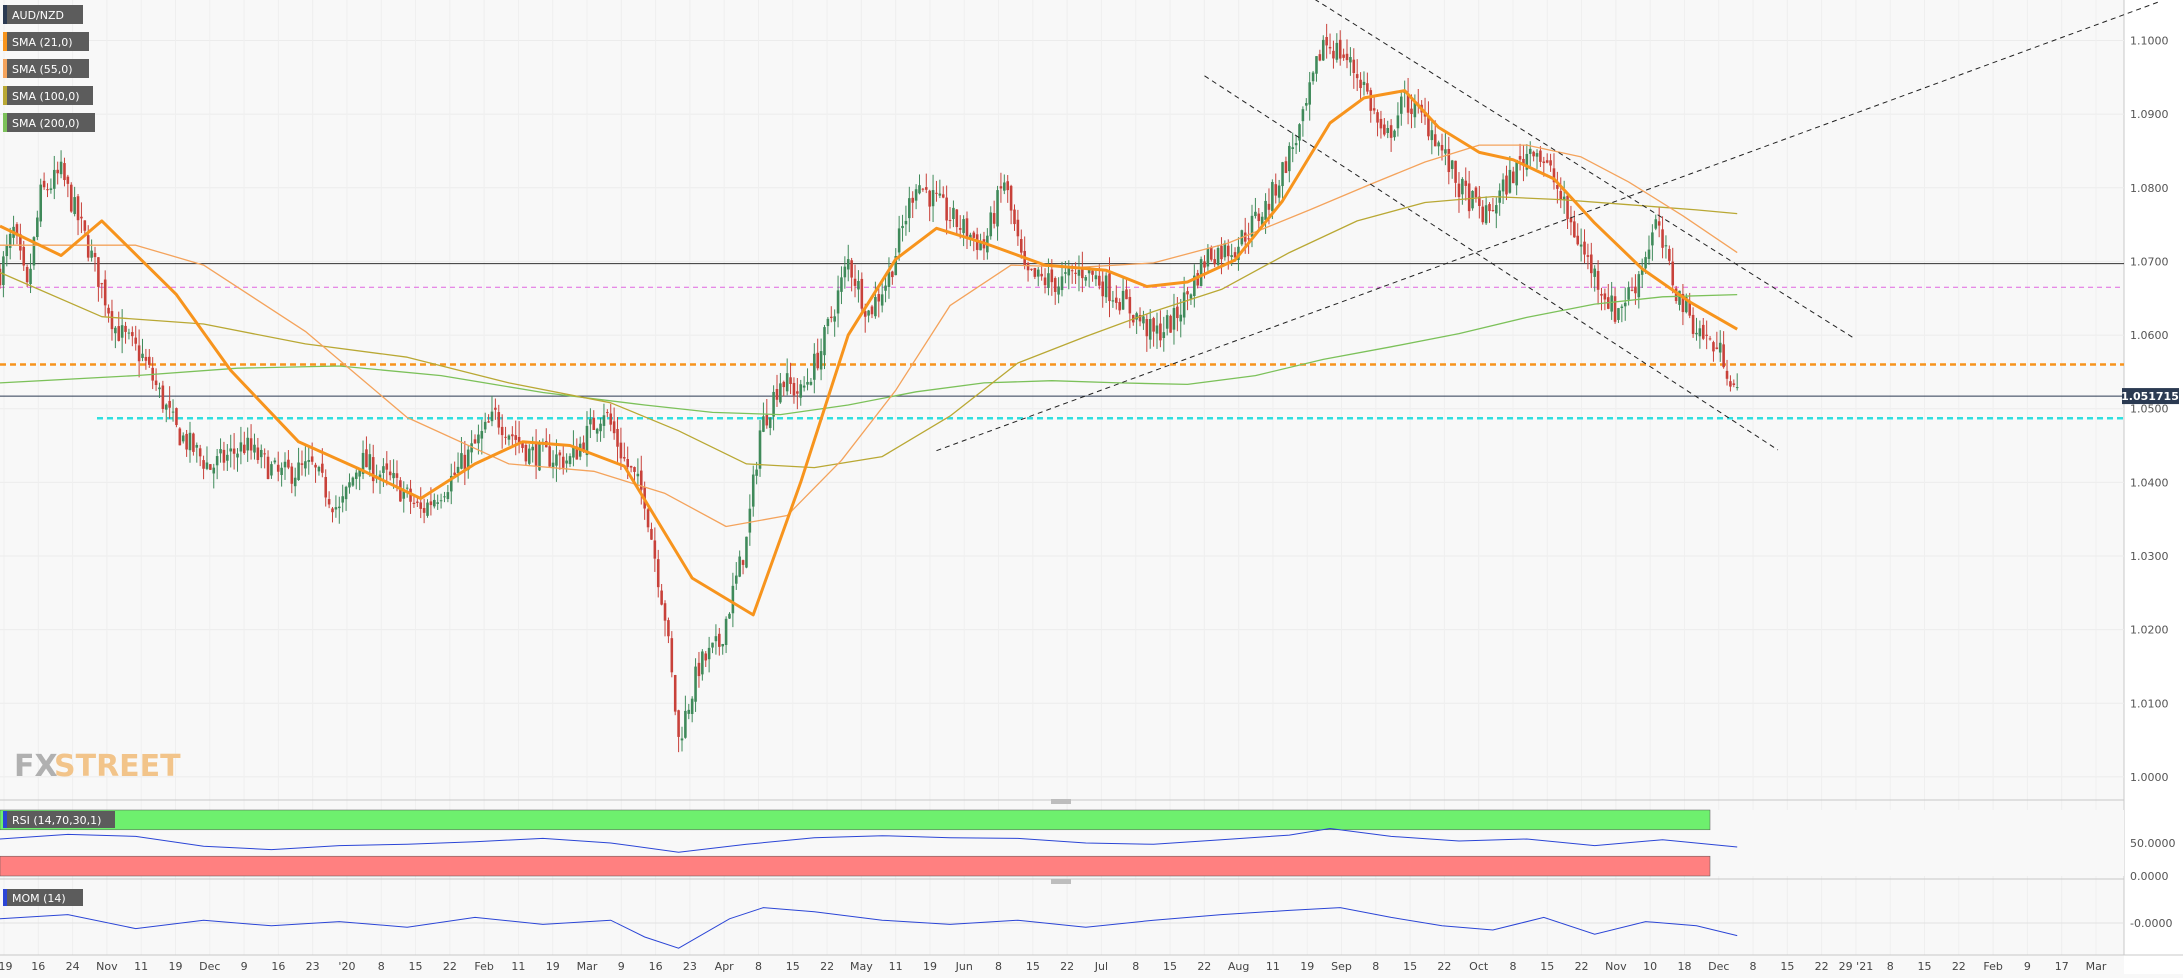  What do you see at coordinates (1992, 966) in the screenshot?
I see `x-axis-label: Feb` at bounding box center [1992, 966].